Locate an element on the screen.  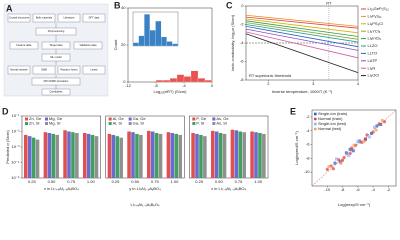
flow-text: DFT data is located at coordinates (94, 18).